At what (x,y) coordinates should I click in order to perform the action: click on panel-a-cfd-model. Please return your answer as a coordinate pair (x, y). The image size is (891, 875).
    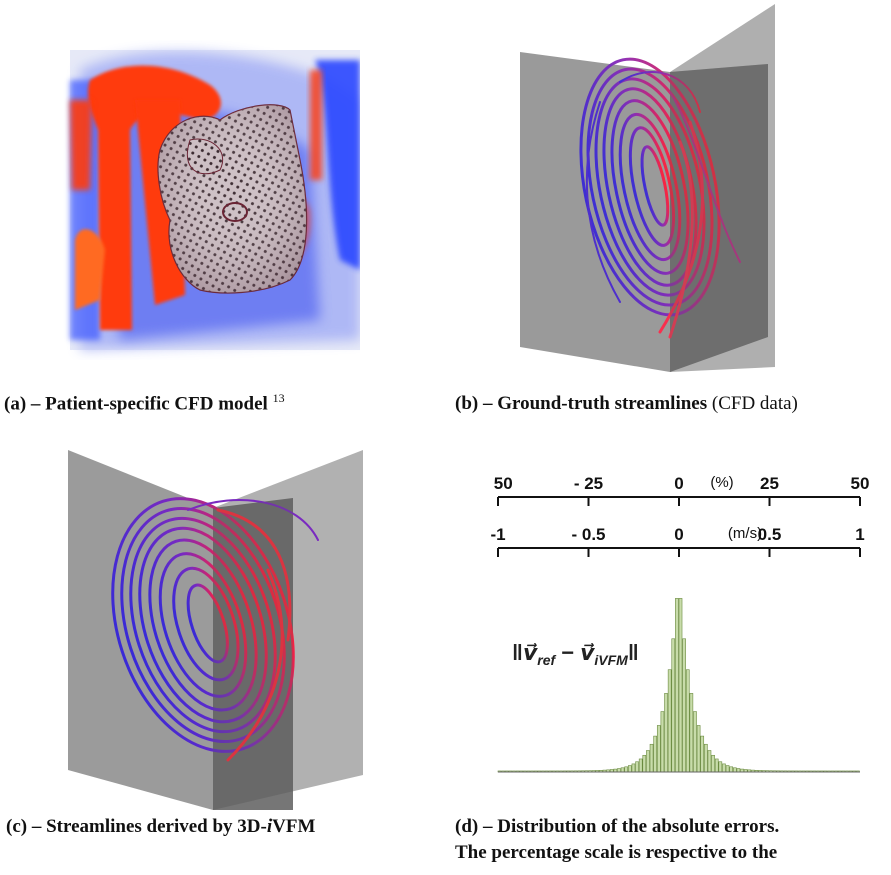
    Looking at the image, I should click on (210, 200).